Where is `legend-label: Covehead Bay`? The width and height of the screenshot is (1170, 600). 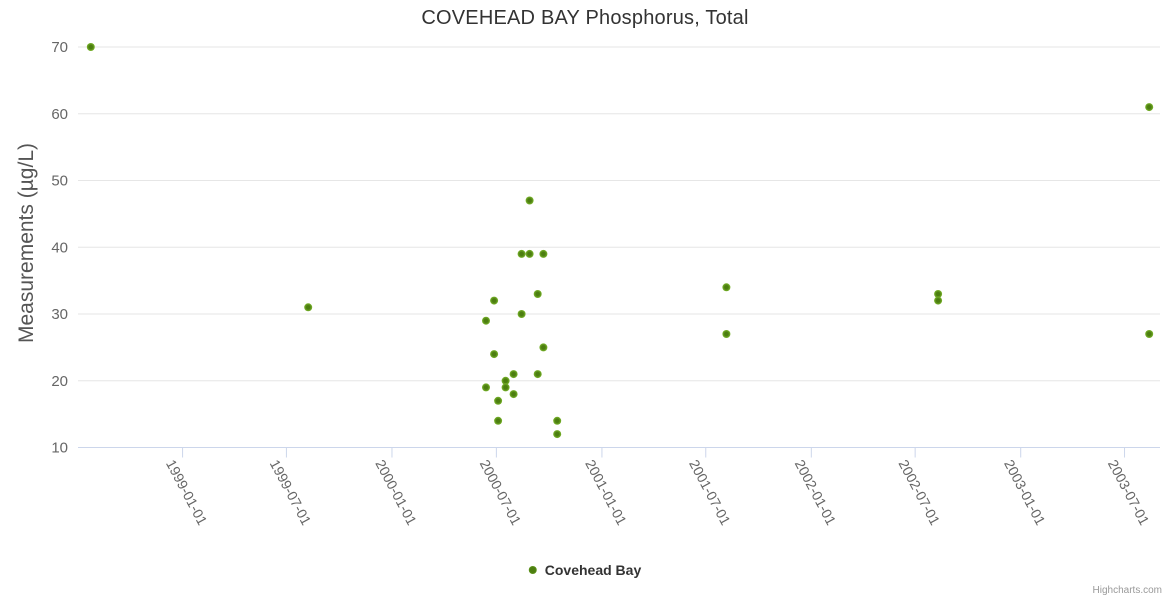
legend-label: Covehead Bay is located at coordinates (593, 570).